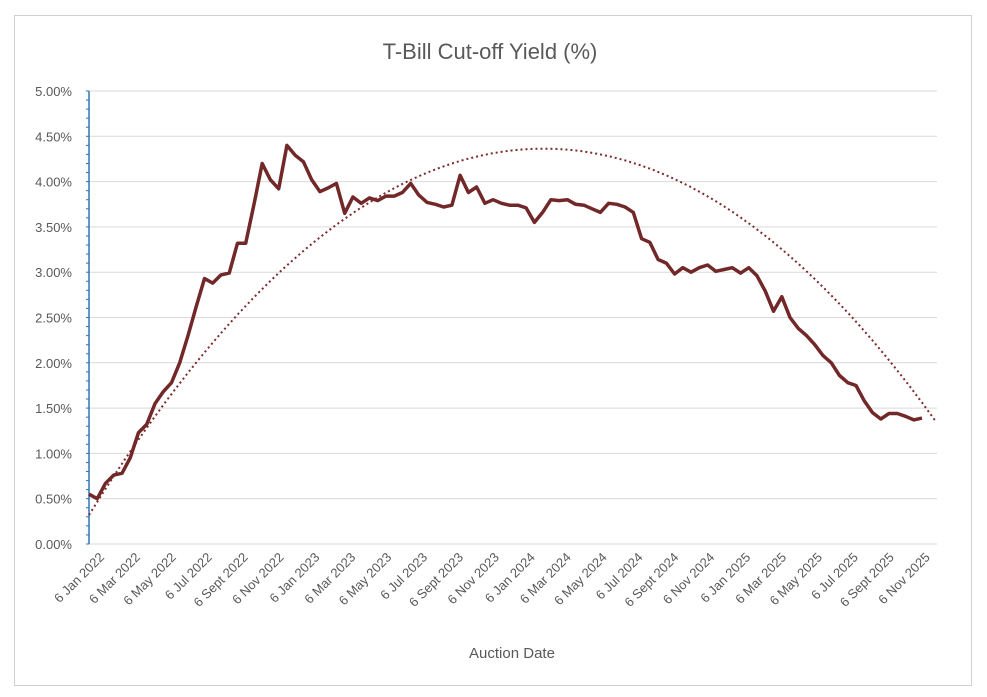 Image resolution: width=987 pixels, height=697 pixels. I want to click on y-tick-label: 1.00%, so click(53, 453).